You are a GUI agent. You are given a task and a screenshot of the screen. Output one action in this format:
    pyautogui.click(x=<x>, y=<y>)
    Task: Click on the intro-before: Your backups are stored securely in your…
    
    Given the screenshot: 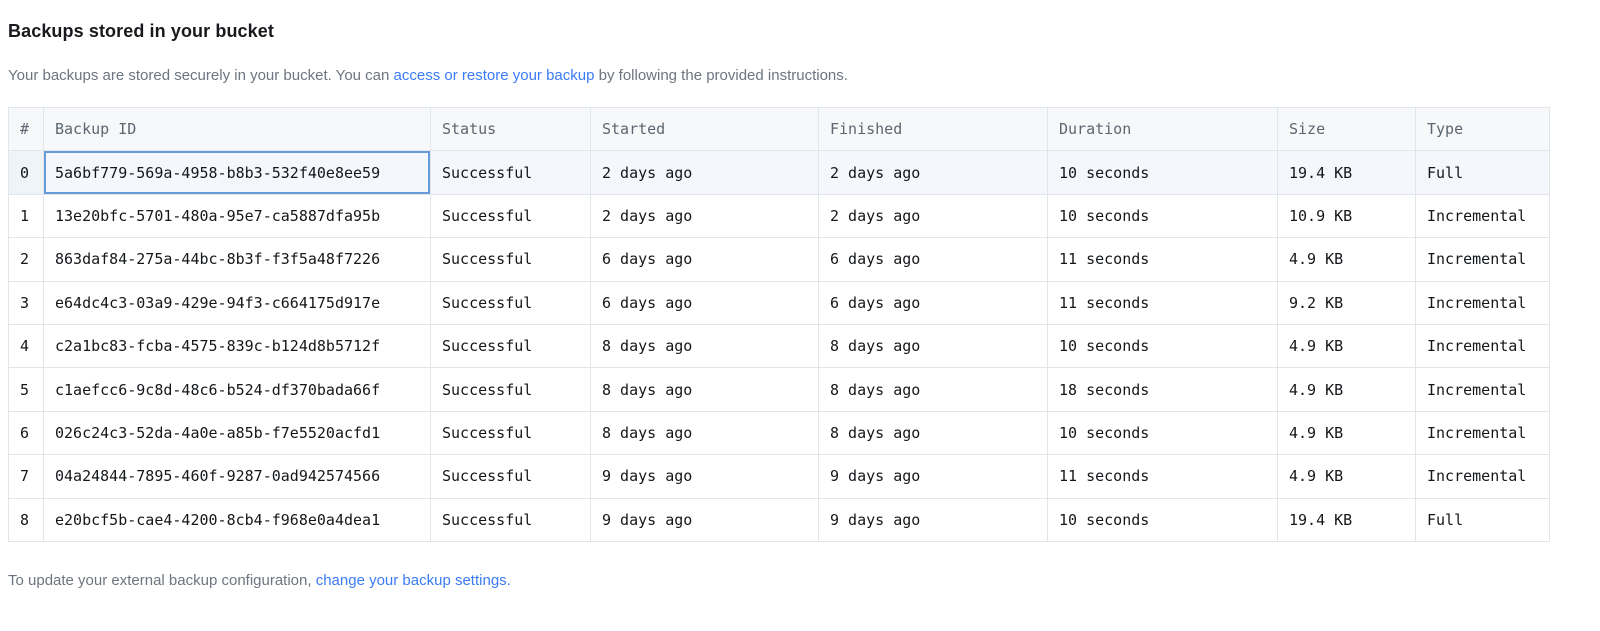 What is the action you would take?
    pyautogui.click(x=201, y=75)
    